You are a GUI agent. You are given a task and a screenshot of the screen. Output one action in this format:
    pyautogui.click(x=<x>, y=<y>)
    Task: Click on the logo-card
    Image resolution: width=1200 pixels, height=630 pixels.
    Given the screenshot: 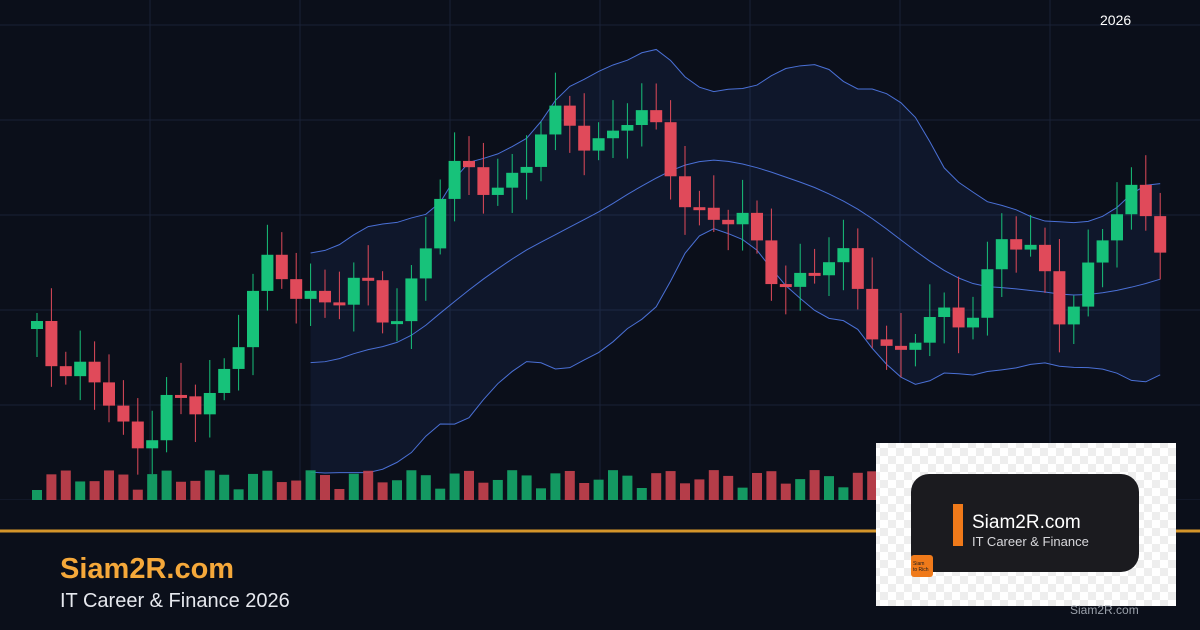 What is the action you would take?
    pyautogui.click(x=1025, y=523)
    